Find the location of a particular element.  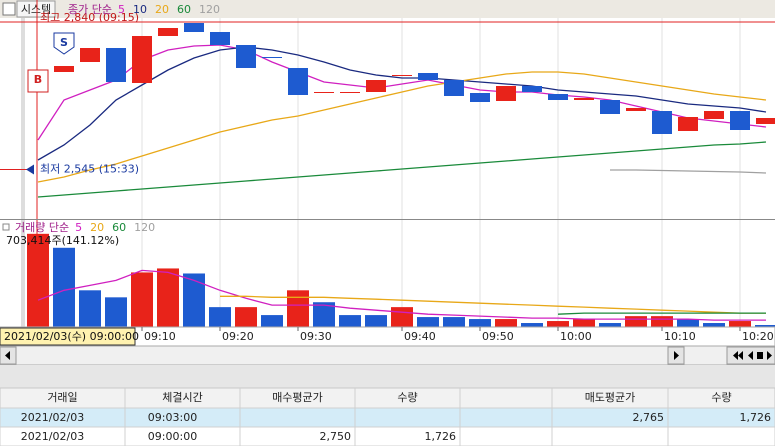

high-label: 최고 2,840 (09:15) is located at coordinates (89, 17).